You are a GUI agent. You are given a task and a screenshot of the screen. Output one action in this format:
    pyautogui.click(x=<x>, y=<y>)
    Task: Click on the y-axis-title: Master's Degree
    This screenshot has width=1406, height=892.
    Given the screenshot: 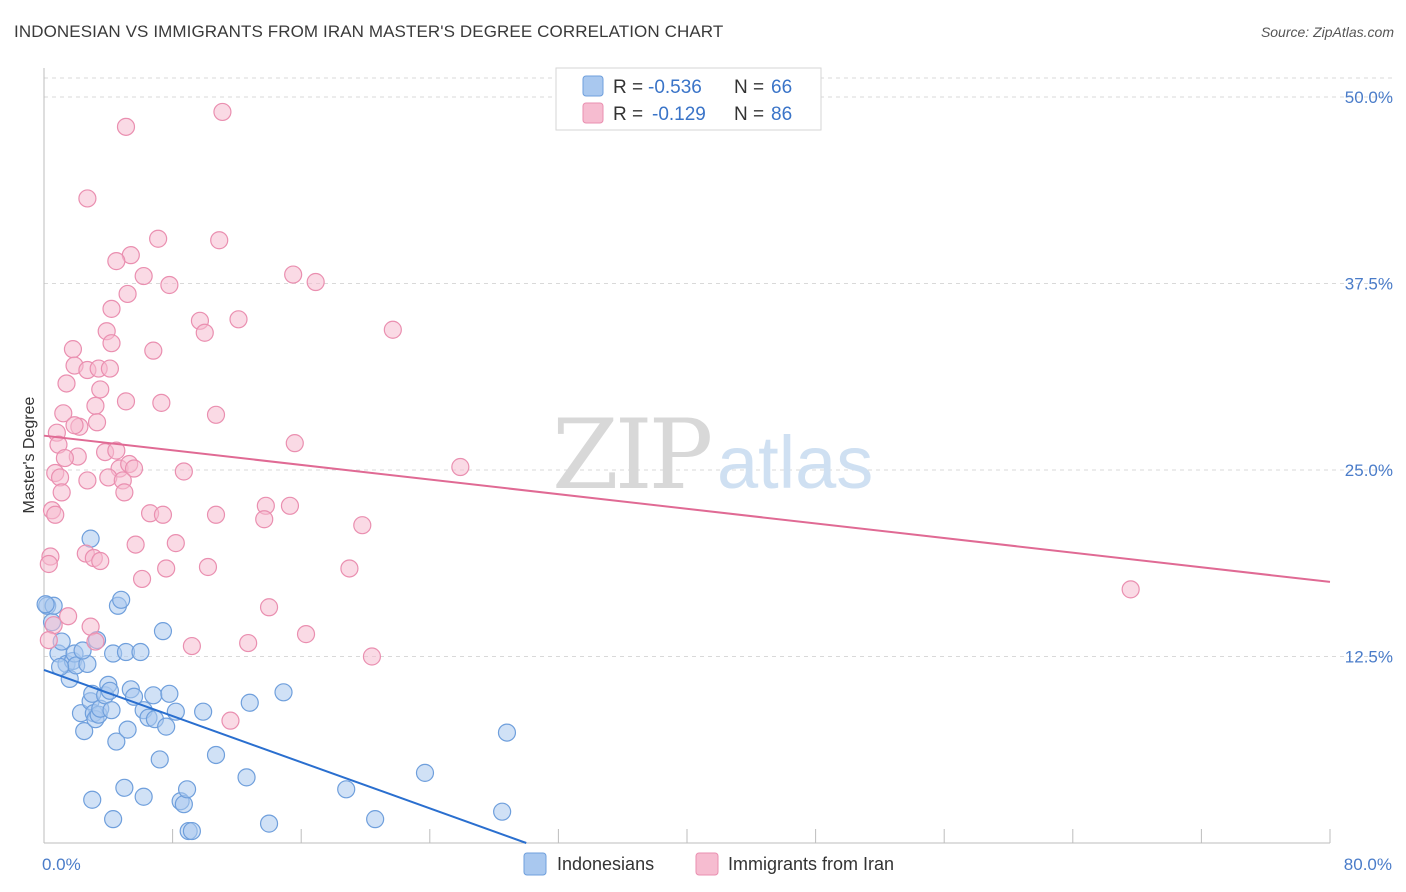 What is the action you would take?
    pyautogui.click(x=29, y=454)
    